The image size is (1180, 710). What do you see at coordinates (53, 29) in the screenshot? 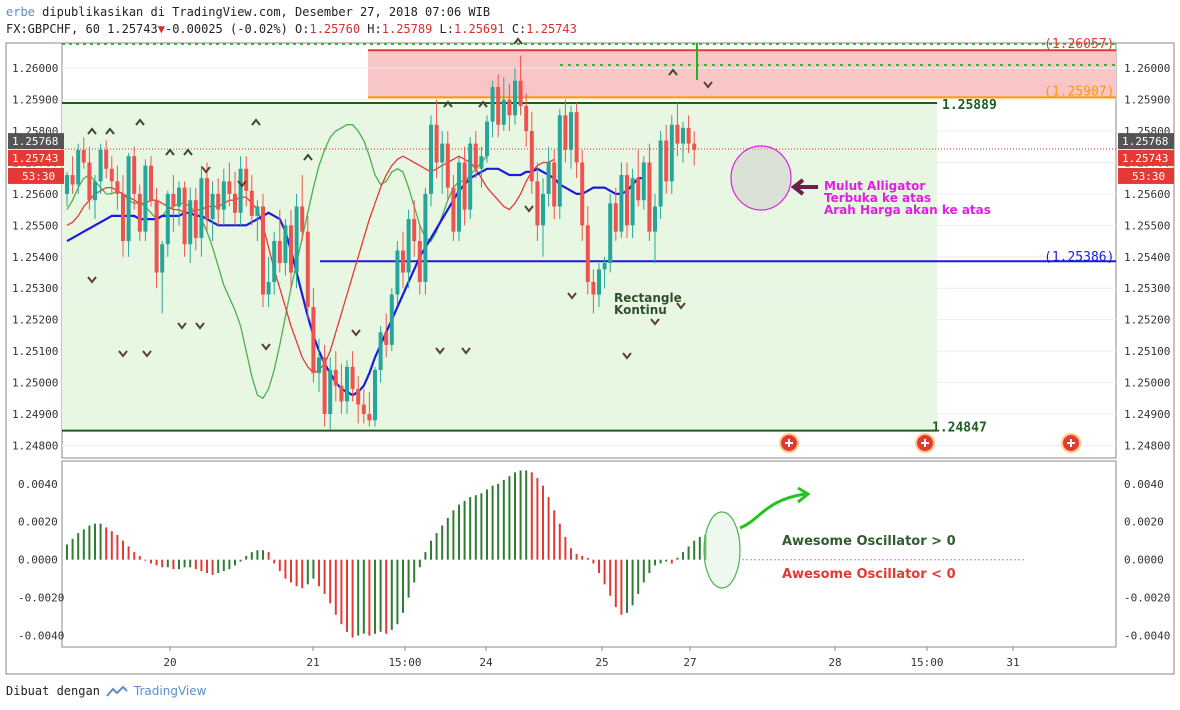
I see `symbol-label: FX:GBPCHF, 60` at bounding box center [53, 29].